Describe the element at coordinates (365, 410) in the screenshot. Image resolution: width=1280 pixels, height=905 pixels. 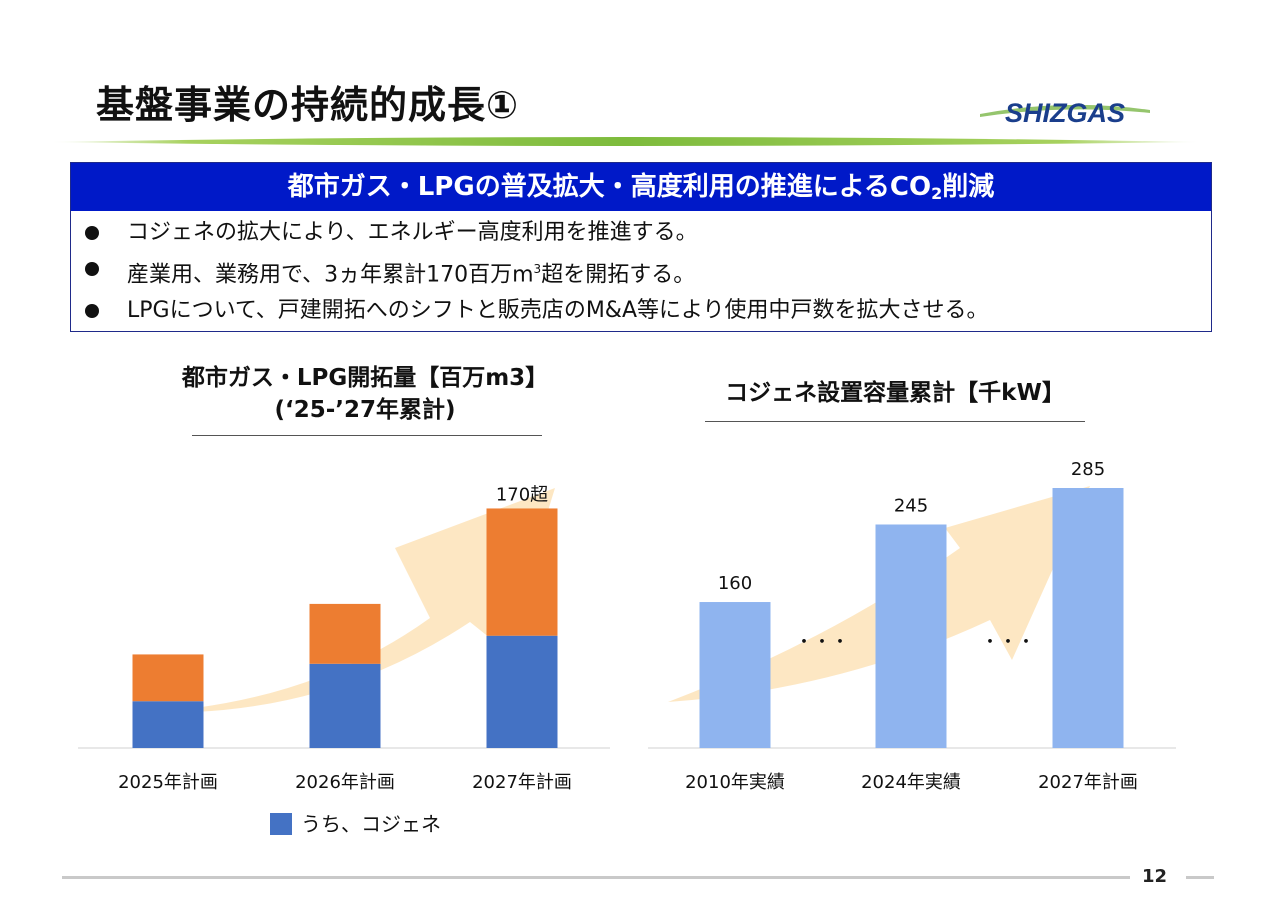
I see `chart1-title-line2: (‘25-’27年累計)` at that location.